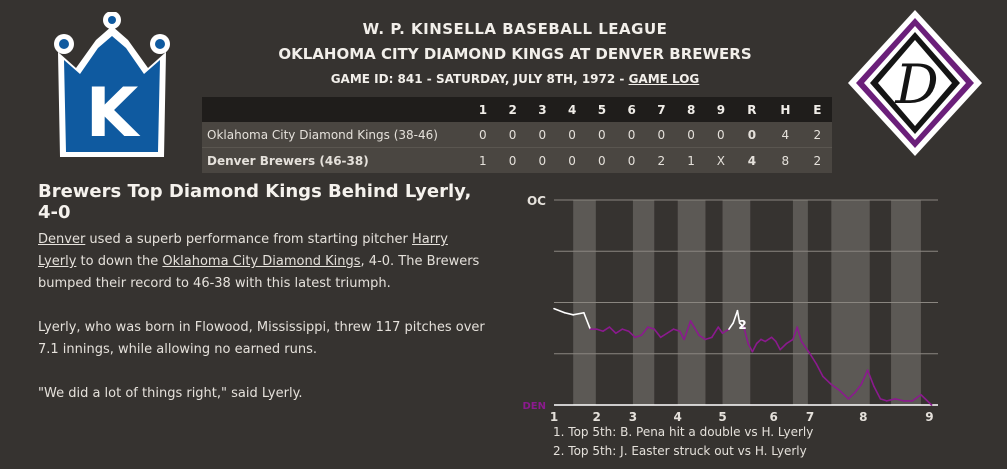  What do you see at coordinates (536, 201) in the screenshot?
I see `y-axis-top-label: OC` at bounding box center [536, 201].